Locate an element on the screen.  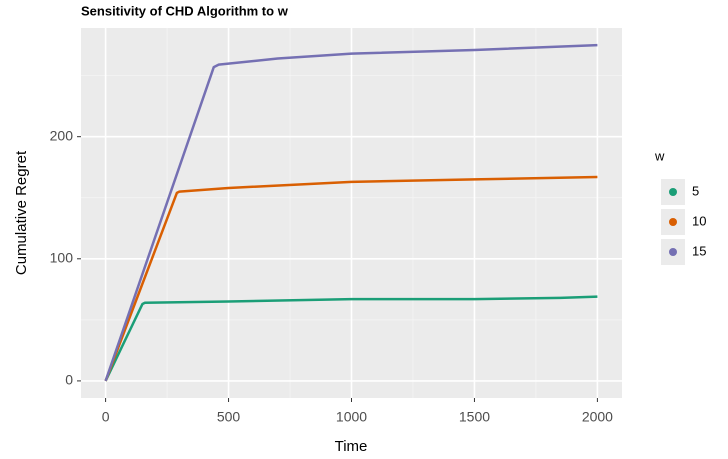
x-tick-label: 0 is located at coordinates (106, 417).